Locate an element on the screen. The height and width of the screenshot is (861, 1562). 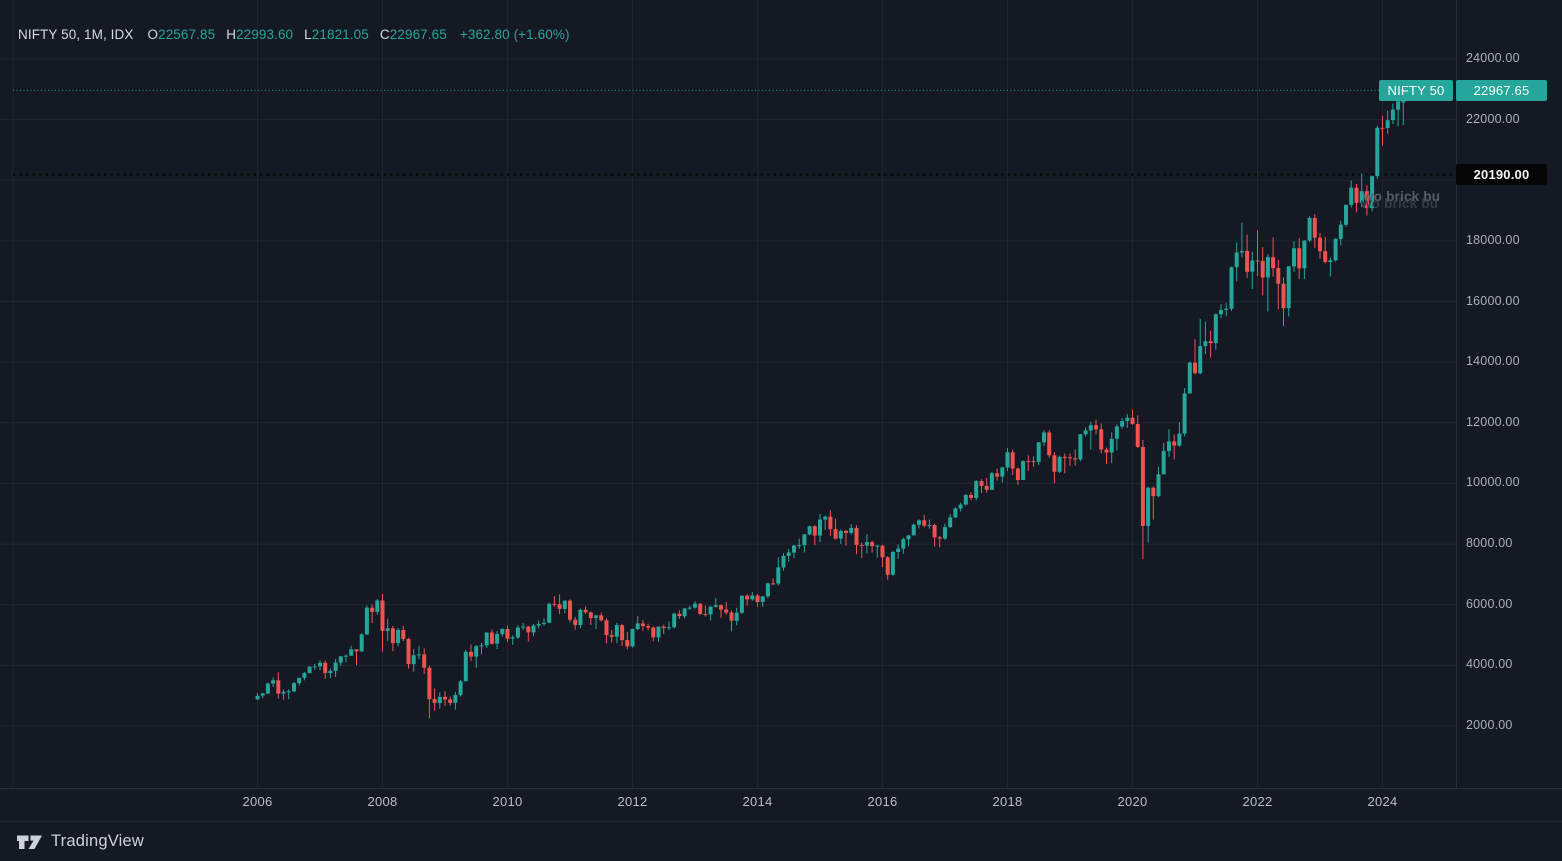
footer-bar: TradingView is located at coordinates (781, 841).